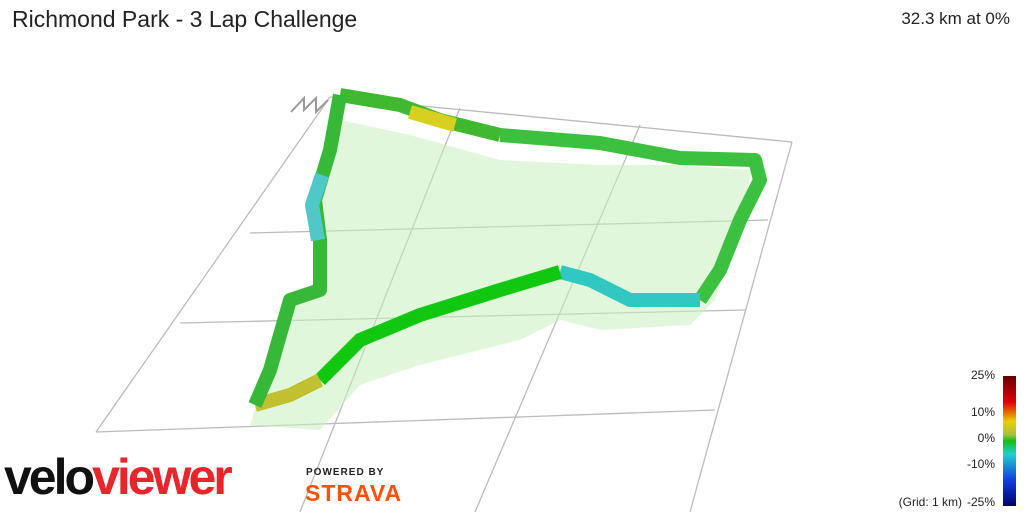 The width and height of the screenshot is (1024, 512). What do you see at coordinates (49, 477) in the screenshot?
I see `logo-velo: velo` at bounding box center [49, 477].